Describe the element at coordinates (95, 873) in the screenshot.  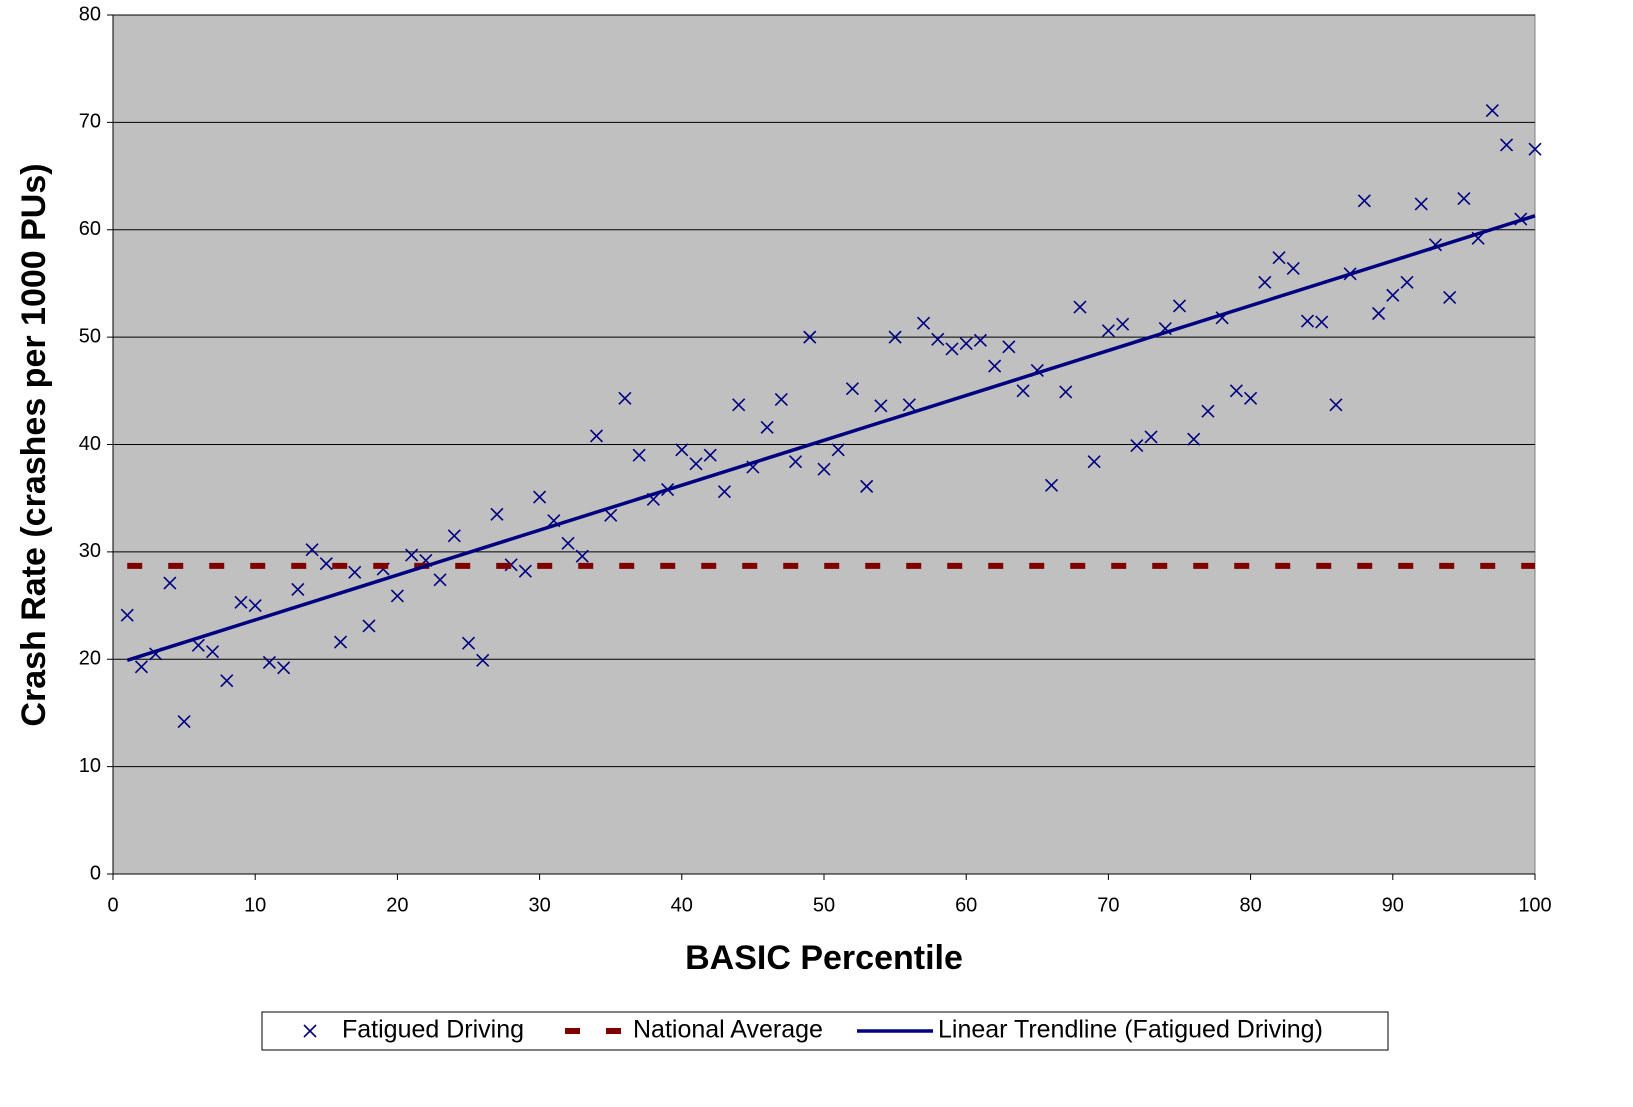
I see `y-tick-label: 0` at that location.